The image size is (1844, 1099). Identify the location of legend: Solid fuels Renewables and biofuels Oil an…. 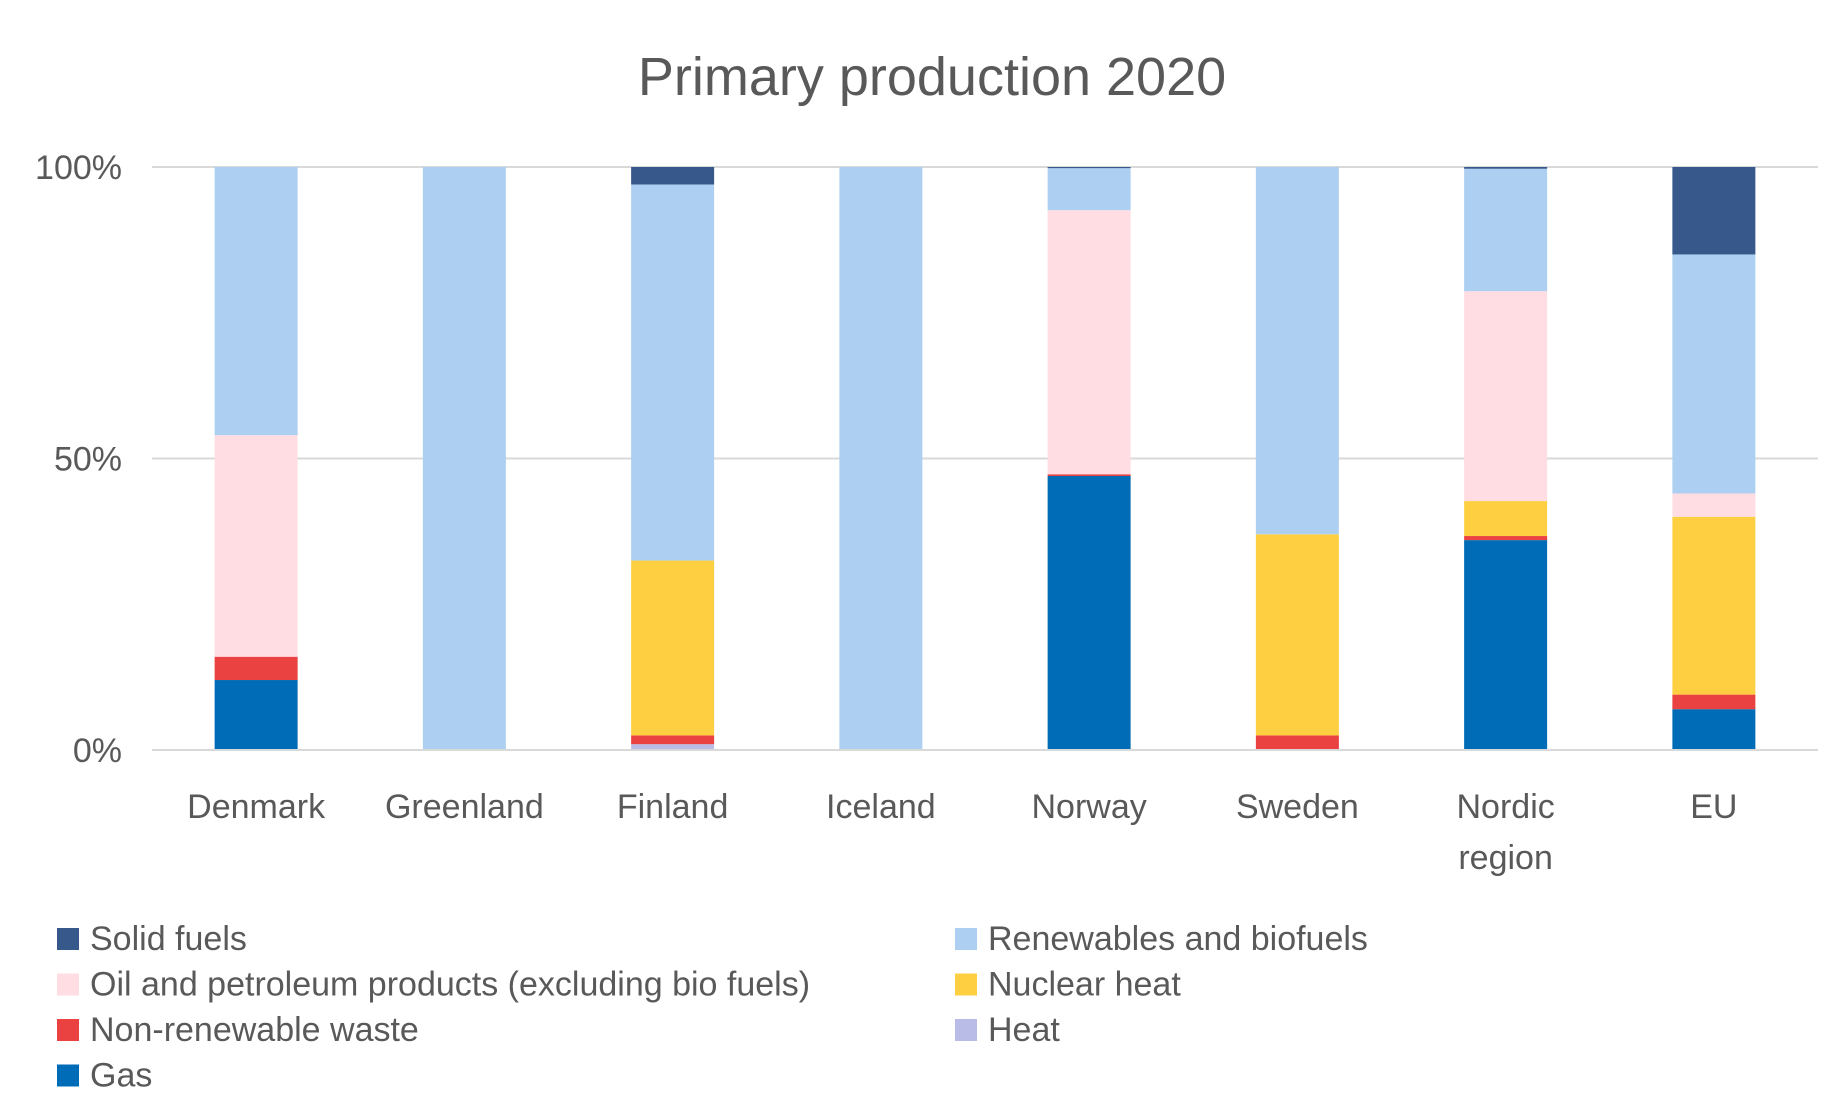
(712, 1007).